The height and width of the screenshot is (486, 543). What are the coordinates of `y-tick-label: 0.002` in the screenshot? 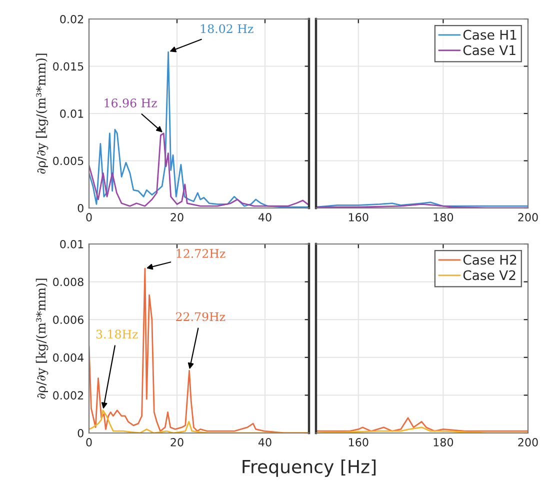 It's located at (68, 395).